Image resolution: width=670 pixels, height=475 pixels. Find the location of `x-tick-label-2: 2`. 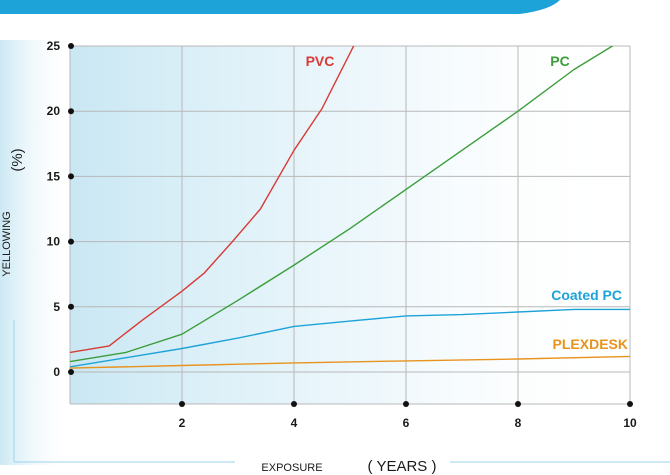

x-tick-label-2: 2 is located at coordinates (182, 423).